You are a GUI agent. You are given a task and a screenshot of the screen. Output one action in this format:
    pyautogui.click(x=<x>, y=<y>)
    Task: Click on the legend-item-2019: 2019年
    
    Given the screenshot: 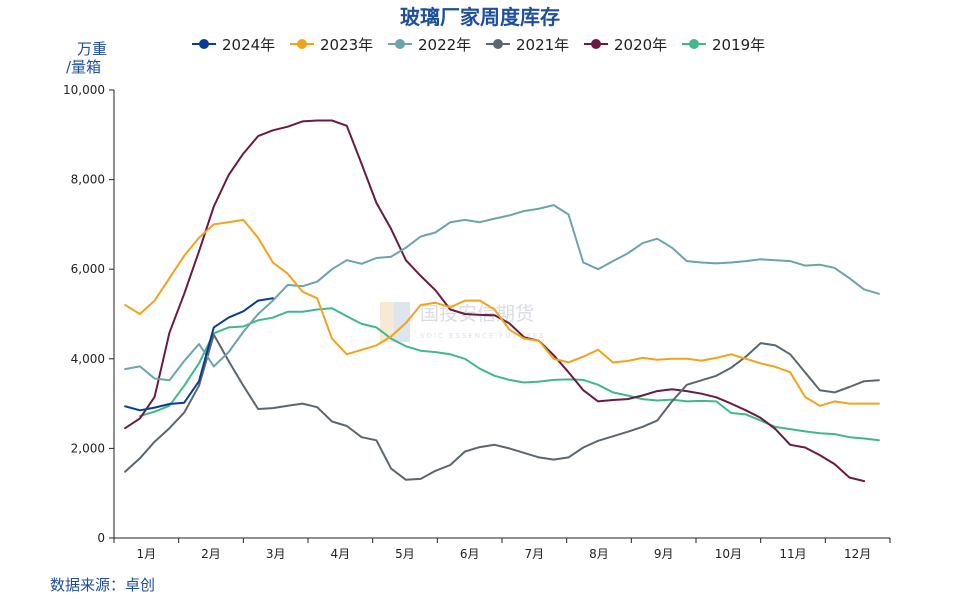 What is the action you would take?
    pyautogui.click(x=723, y=45)
    